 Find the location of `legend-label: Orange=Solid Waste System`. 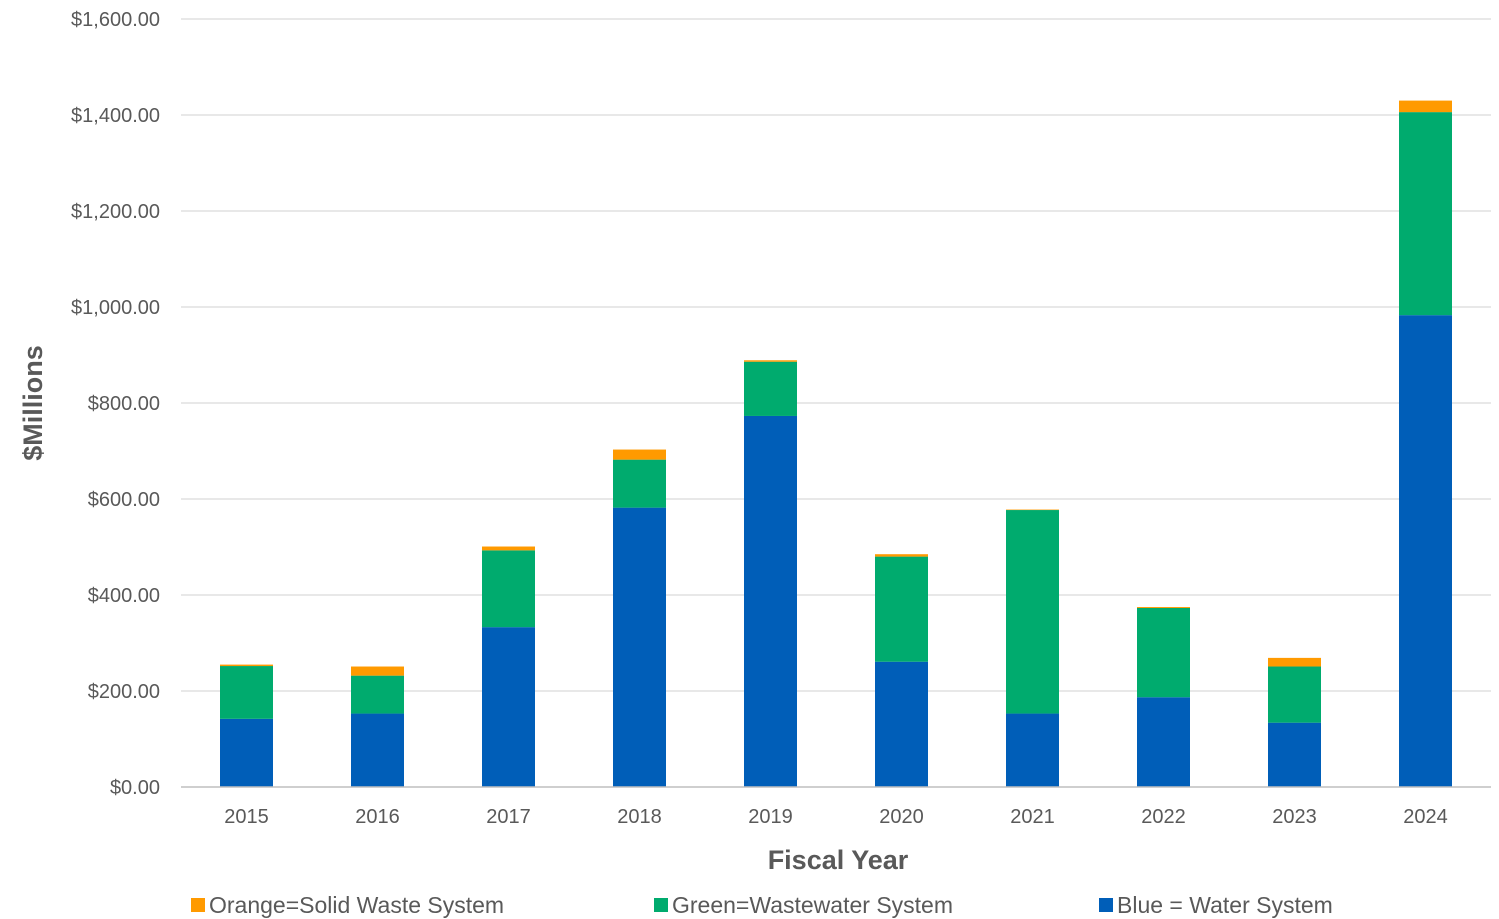

legend-label: Orange=Solid Waste System is located at coordinates (356, 905).